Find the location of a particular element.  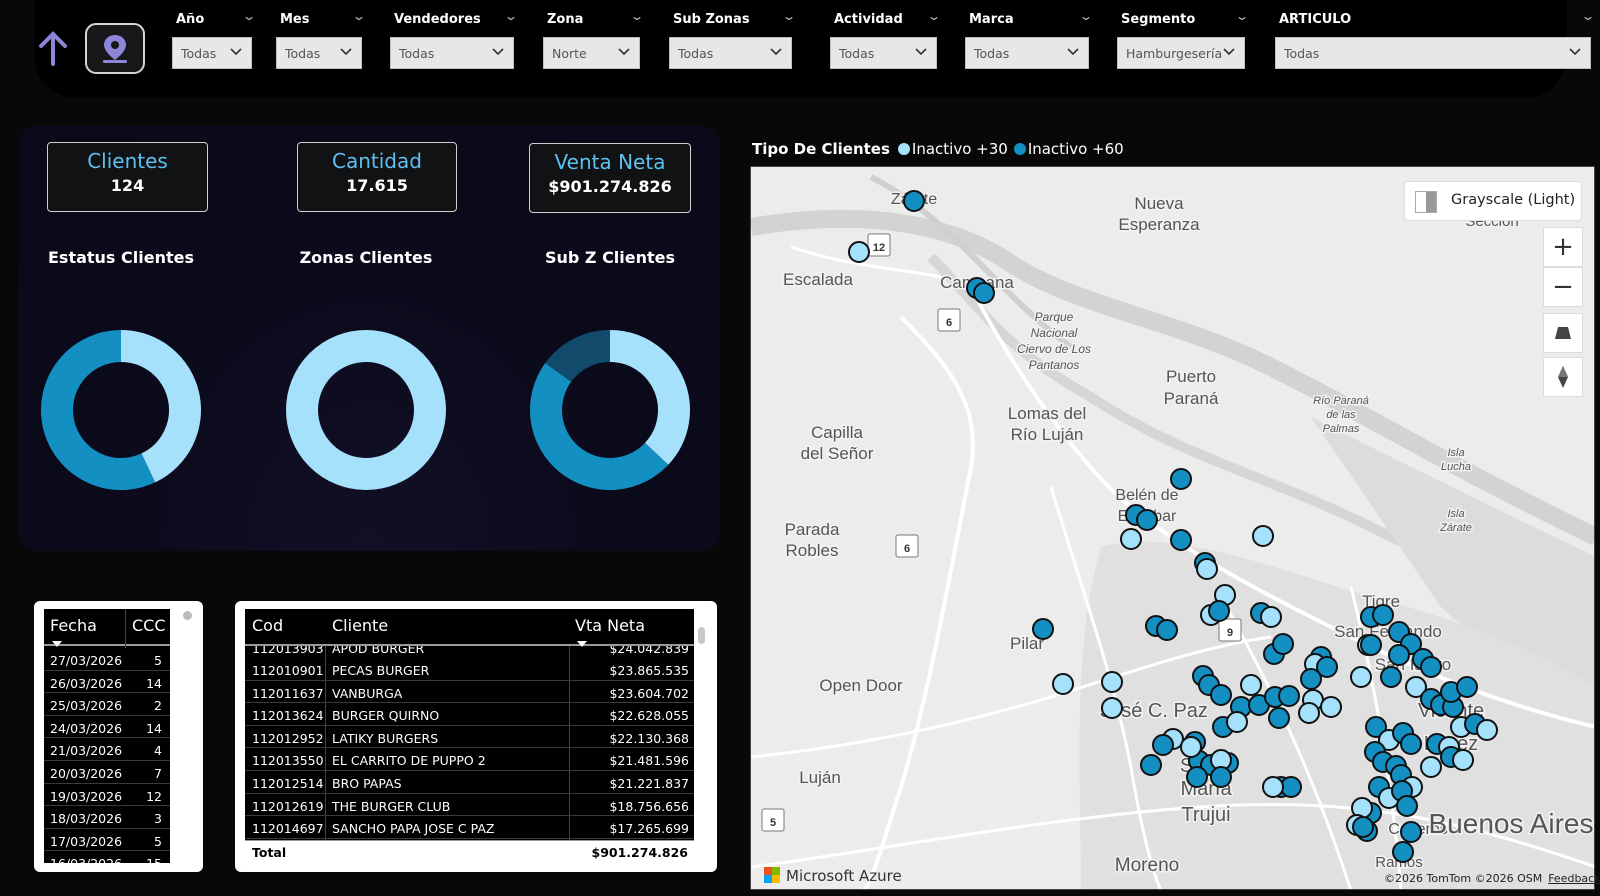

table-row: 20/03/2026 7 is located at coordinates (107, 772).